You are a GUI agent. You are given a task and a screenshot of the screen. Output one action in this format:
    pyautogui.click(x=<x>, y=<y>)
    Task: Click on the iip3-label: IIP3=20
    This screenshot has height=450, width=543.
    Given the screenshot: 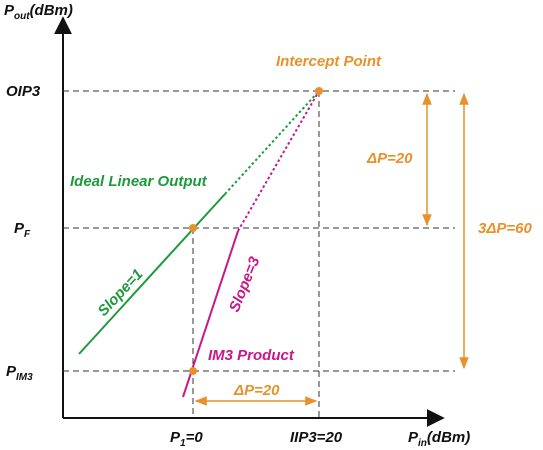 What is the action you would take?
    pyautogui.click(x=316, y=437)
    